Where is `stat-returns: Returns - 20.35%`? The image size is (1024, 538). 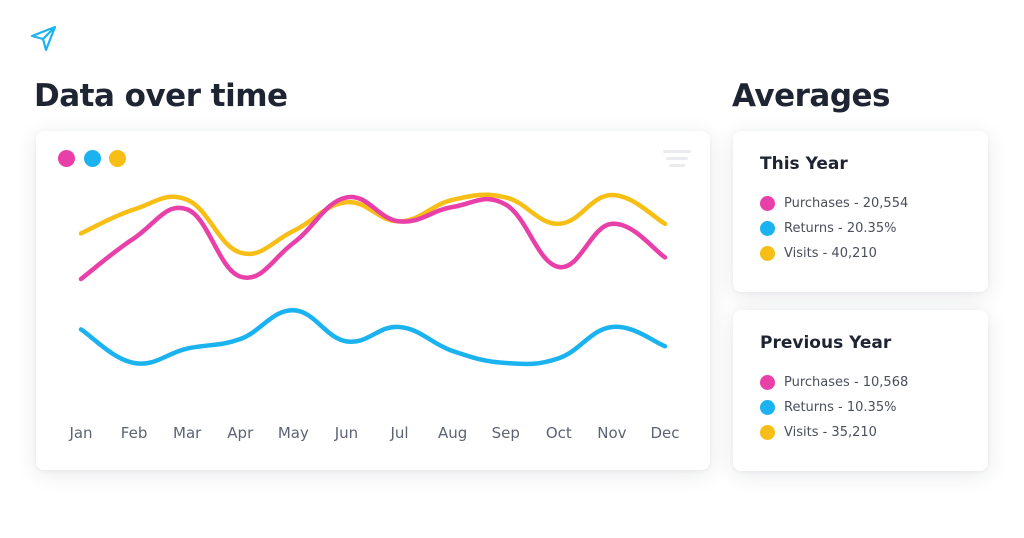 stat-returns: Returns - 20.35% is located at coordinates (834, 228).